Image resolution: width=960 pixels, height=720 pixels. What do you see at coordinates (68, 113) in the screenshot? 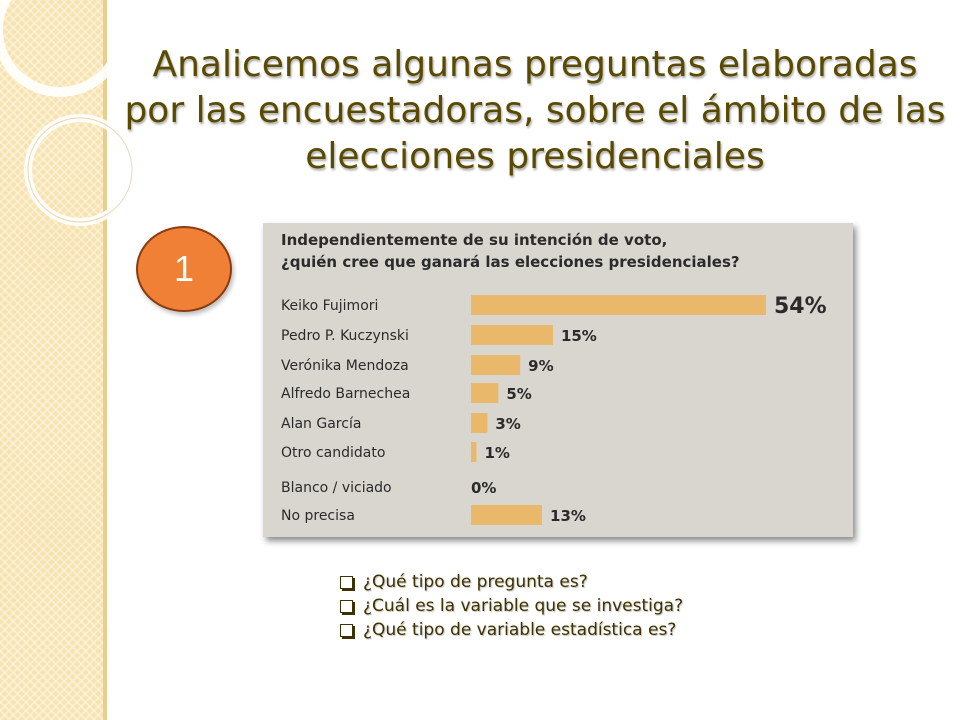
I see `decorative-rings` at bounding box center [68, 113].